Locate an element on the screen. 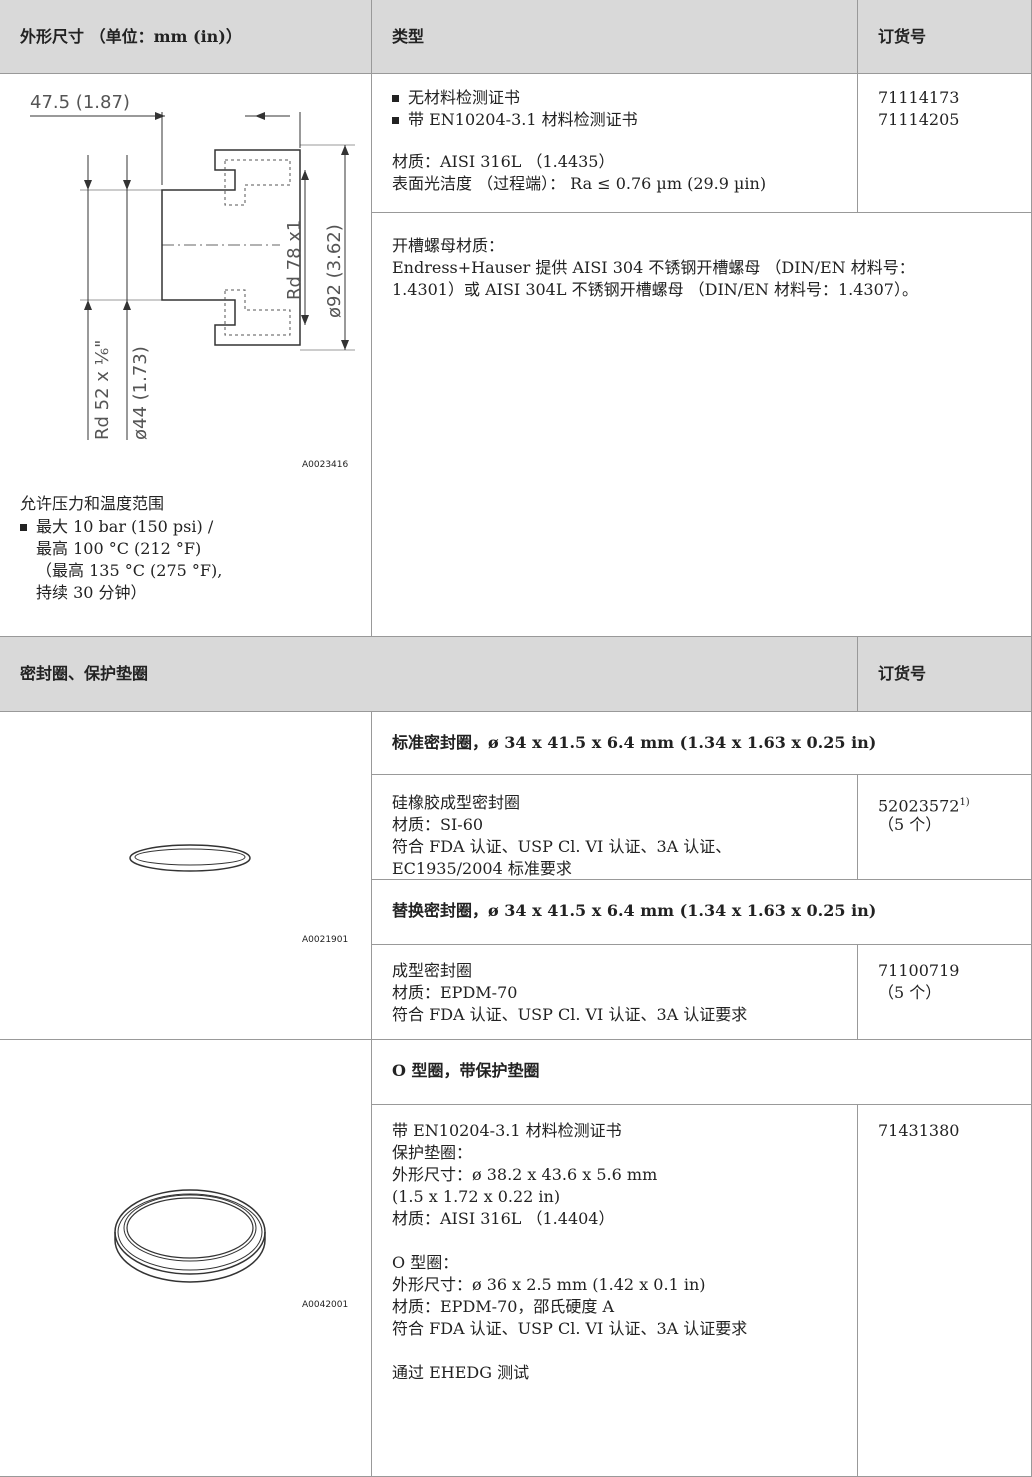 The height and width of the screenshot is (1477, 1032). list-item: 无材料检测证书 is located at coordinates (456, 97).